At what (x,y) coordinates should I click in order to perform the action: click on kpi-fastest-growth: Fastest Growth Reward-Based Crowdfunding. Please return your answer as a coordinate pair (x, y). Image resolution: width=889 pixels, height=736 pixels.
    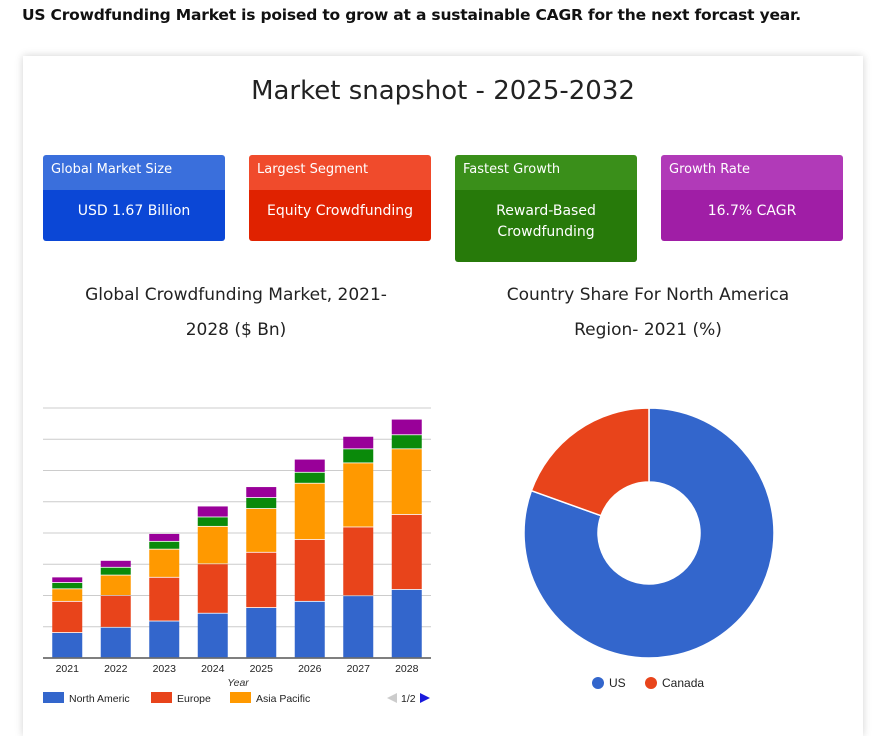
    Looking at the image, I should click on (546, 208).